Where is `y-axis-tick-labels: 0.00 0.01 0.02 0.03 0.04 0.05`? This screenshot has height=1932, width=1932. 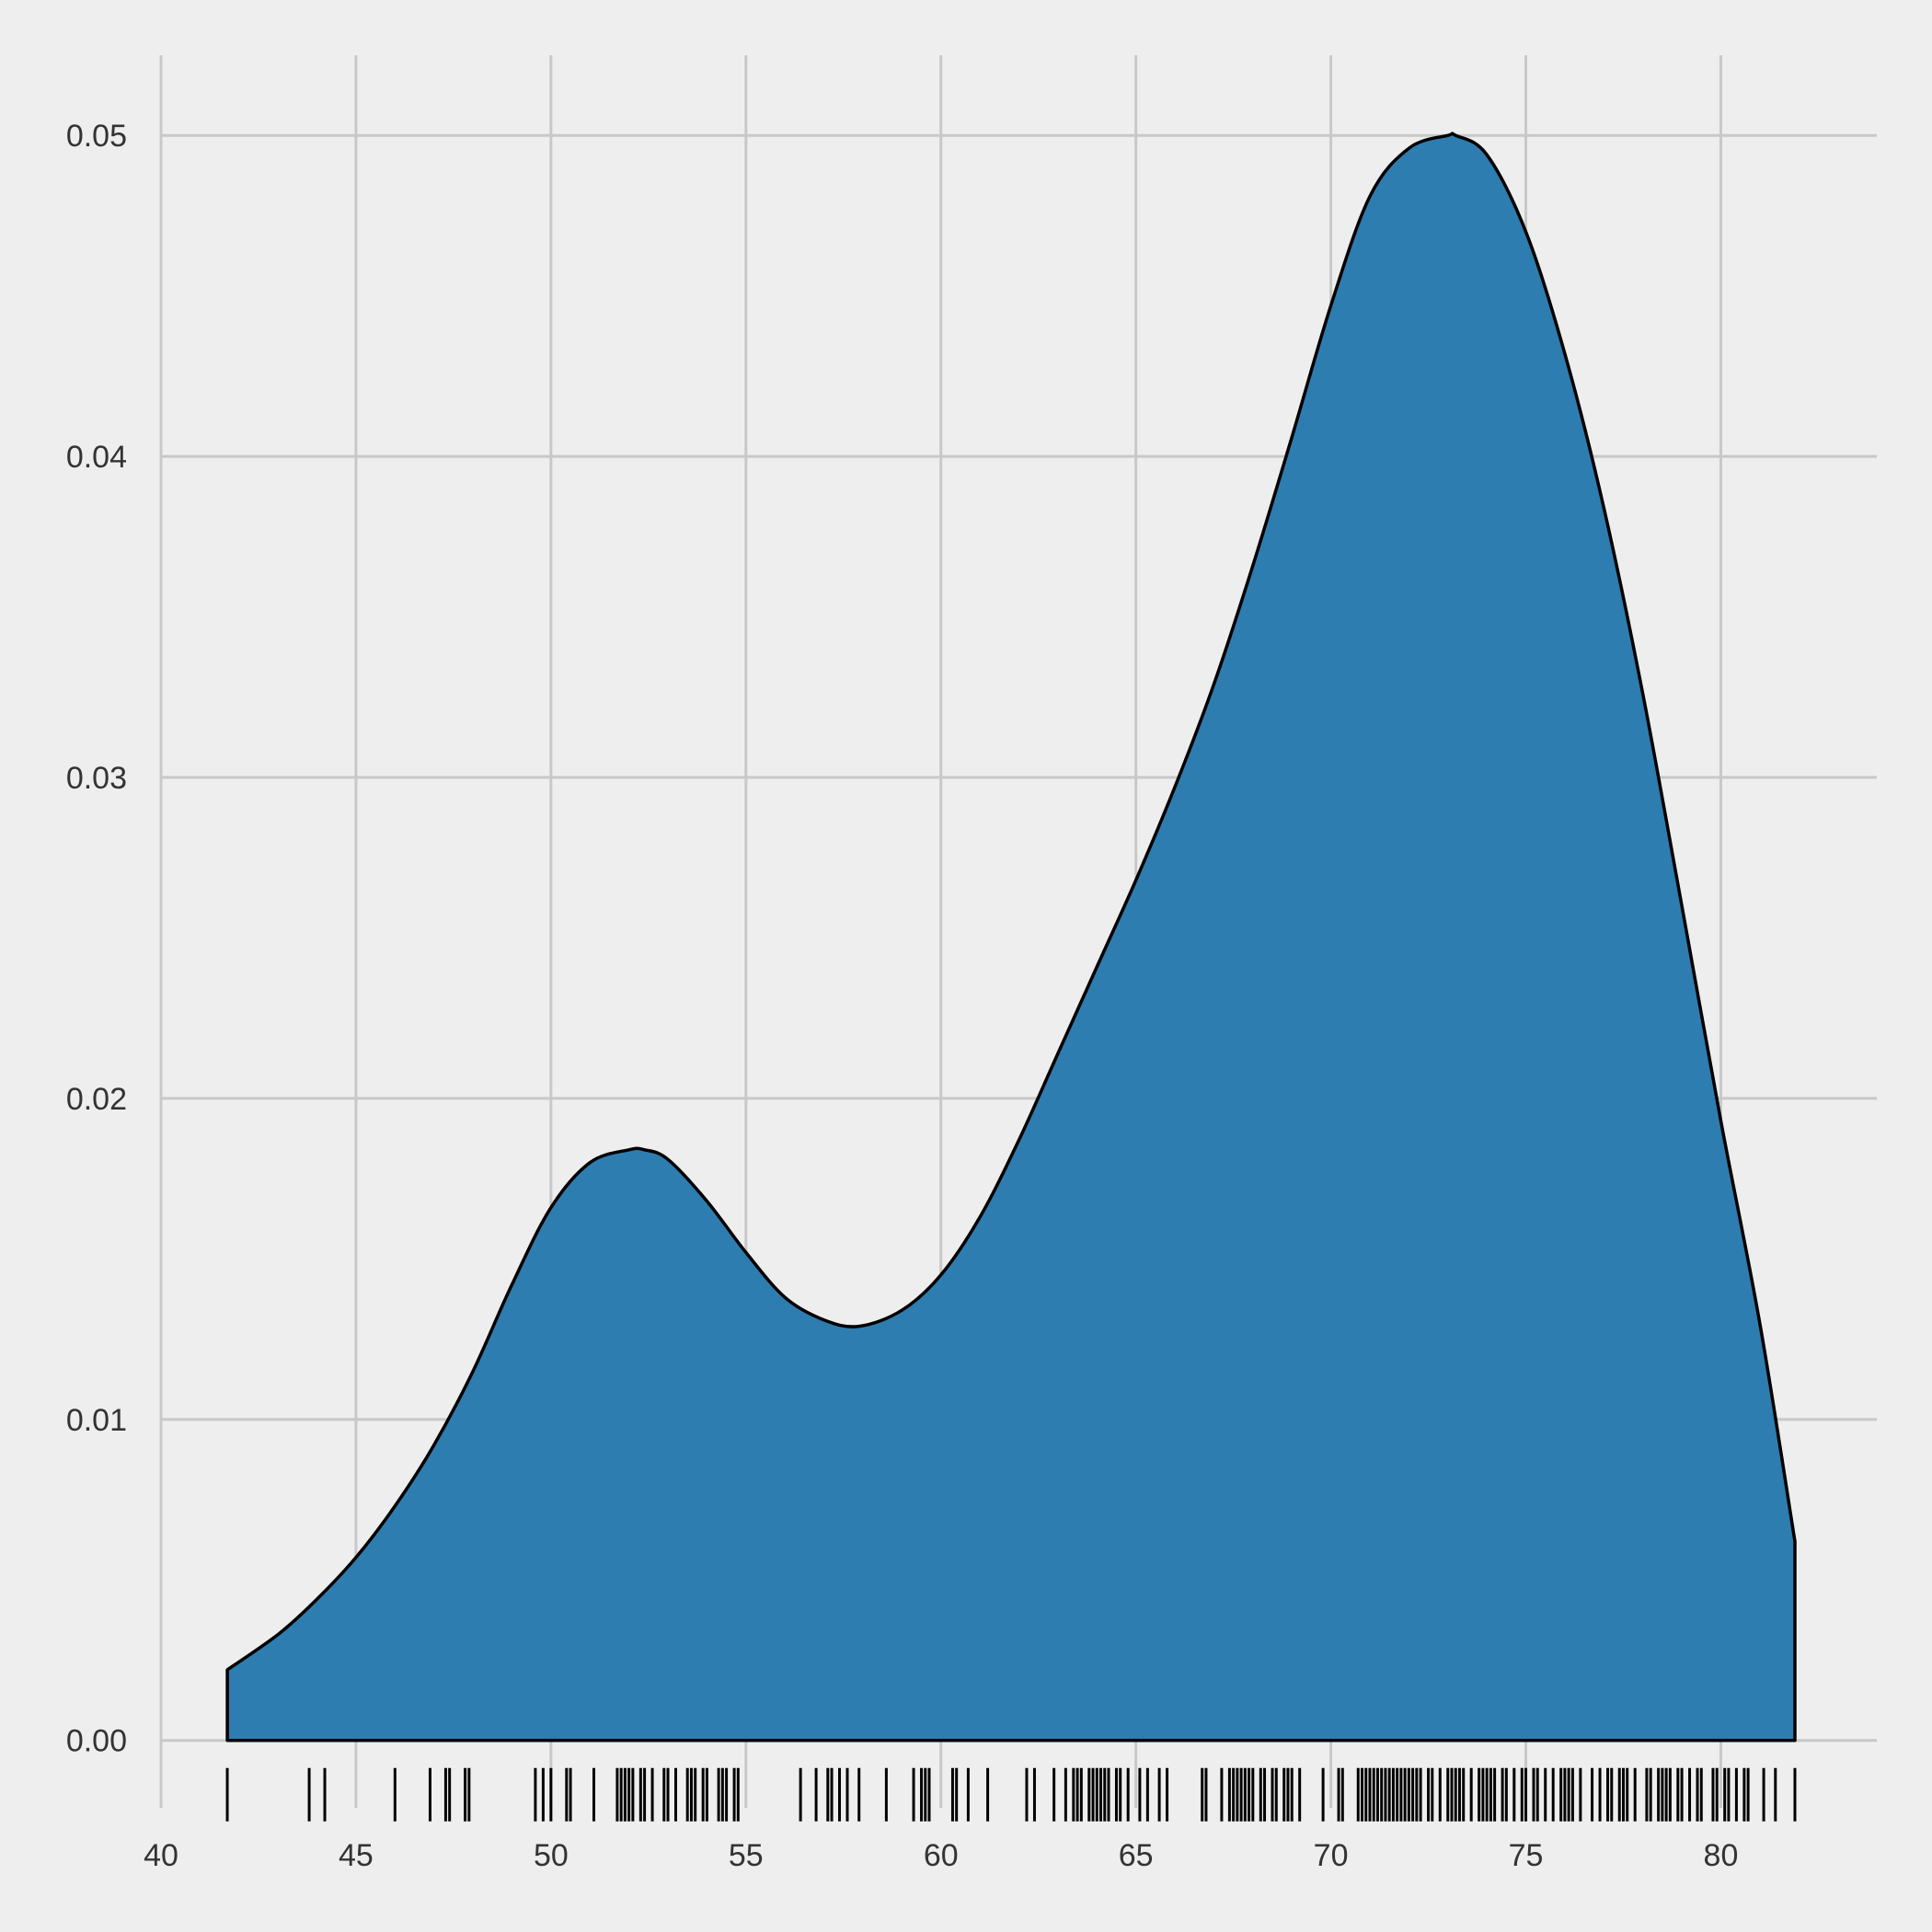 y-axis-tick-labels: 0.00 0.01 0.02 0.03 0.04 0.05 is located at coordinates (96, 939).